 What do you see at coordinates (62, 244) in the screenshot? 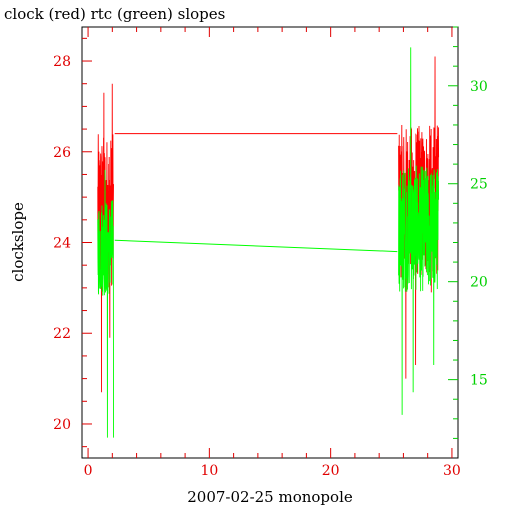
I see `y-left-tick-label-24: 24` at bounding box center [62, 244].